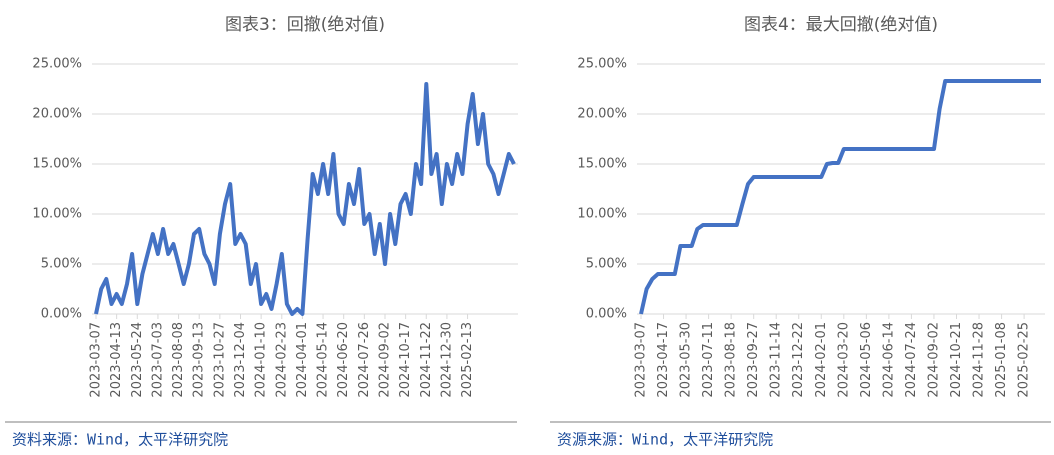 This screenshot has height=455, width=1054. Describe the element at coordinates (843, 360) in the screenshot. I see `x-tick-label: 2024-03-20` at that location.